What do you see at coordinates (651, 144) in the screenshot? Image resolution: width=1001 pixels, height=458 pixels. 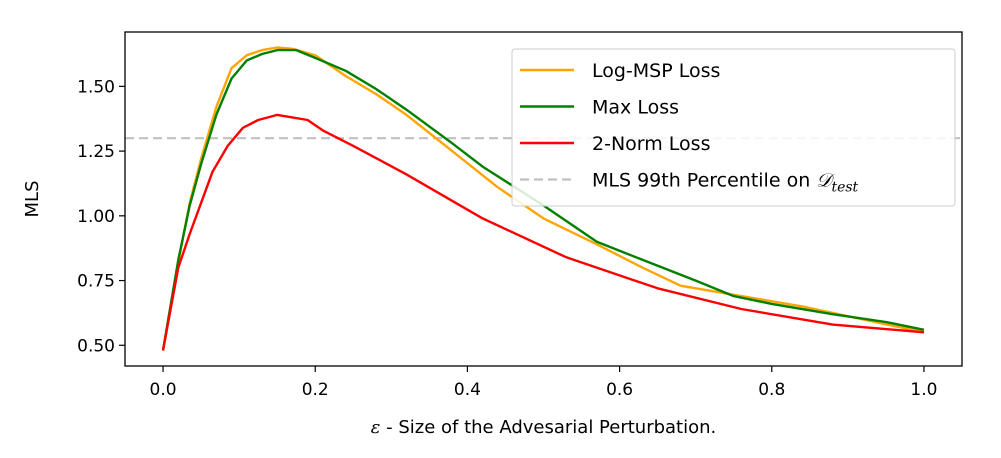 I see `legend-label-2: 2-Norm Loss` at bounding box center [651, 144].